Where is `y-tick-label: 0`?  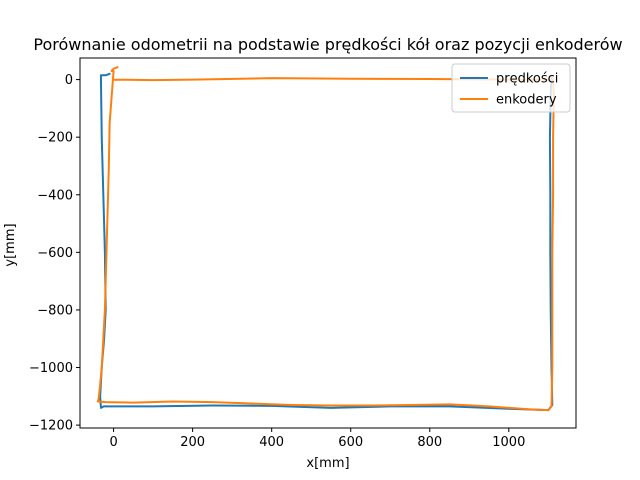 y-tick-label: 0 is located at coordinates (69, 80).